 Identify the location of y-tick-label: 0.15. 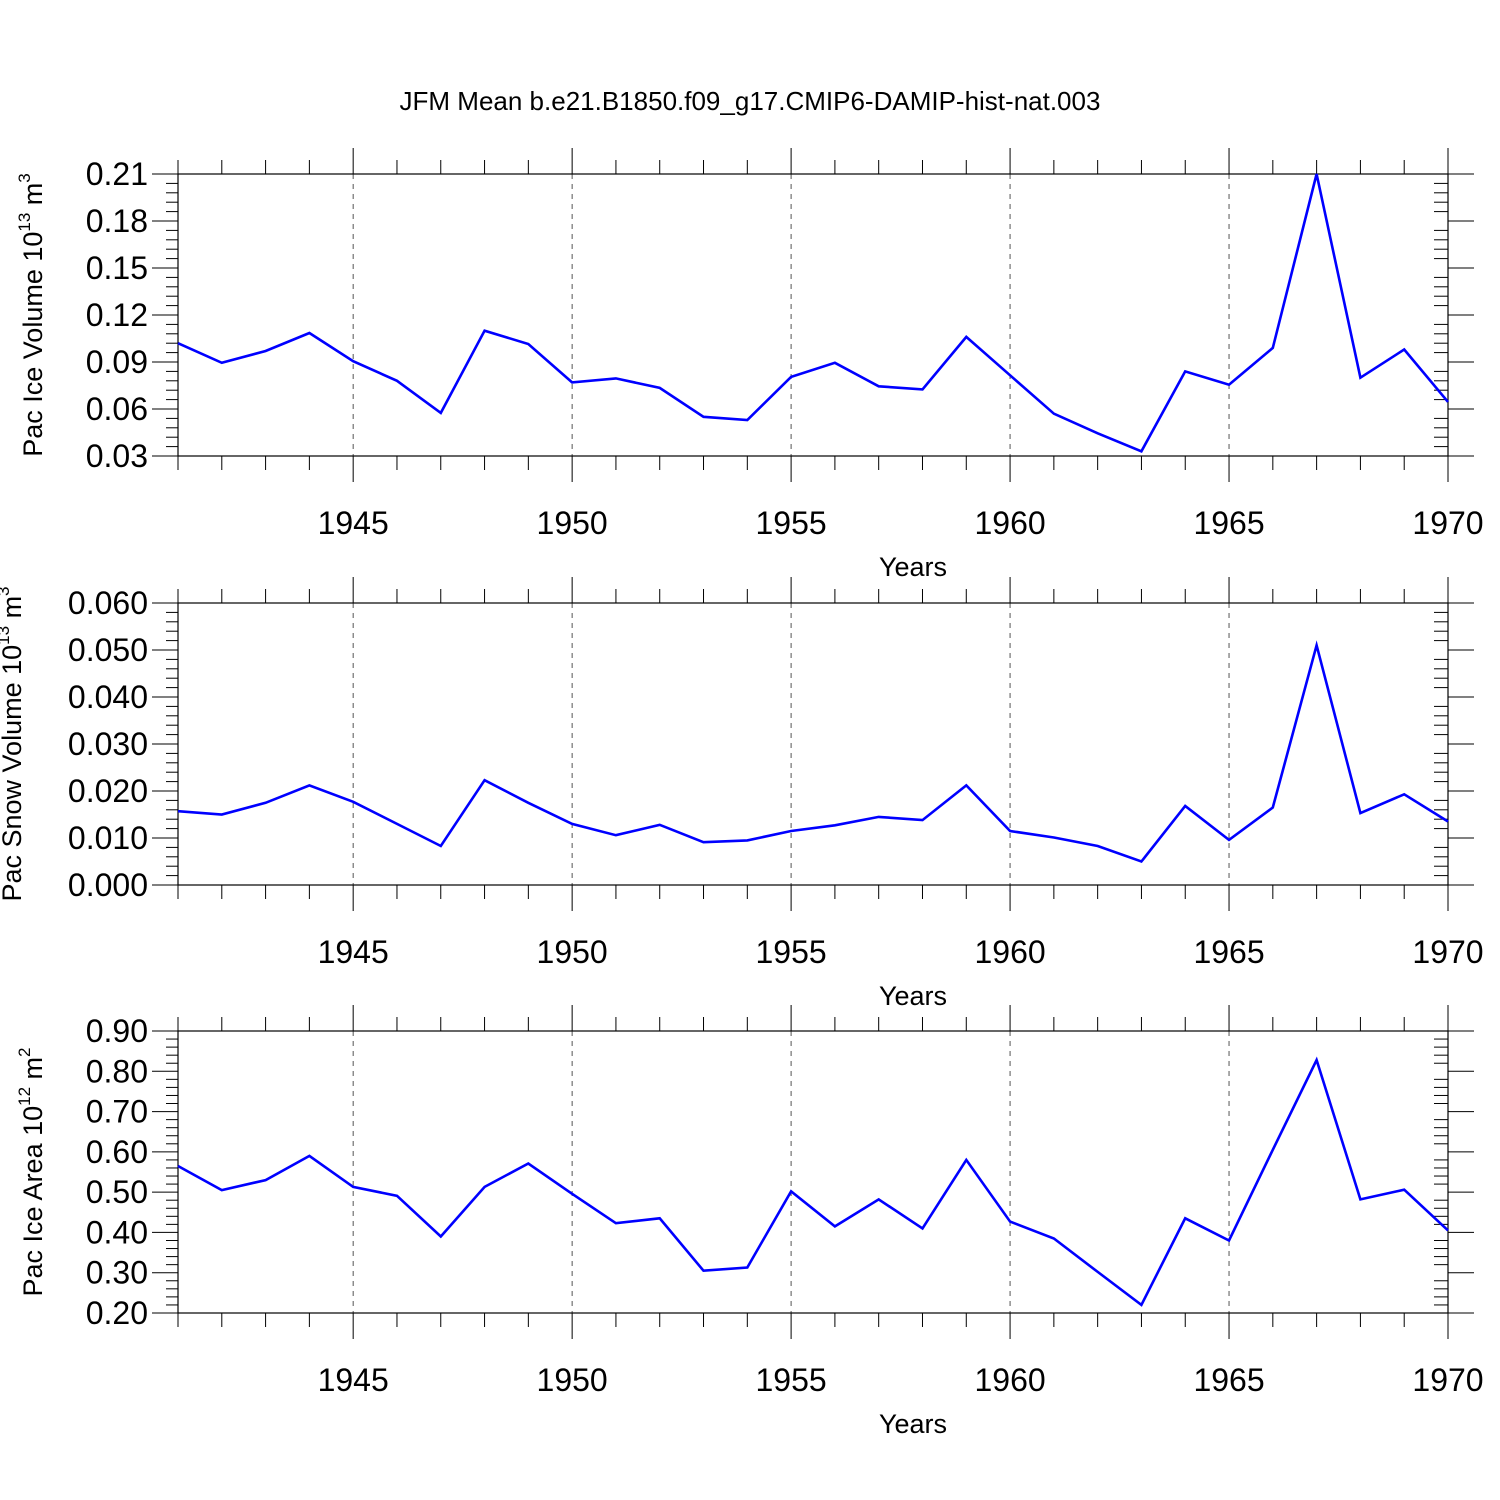
(117, 268).